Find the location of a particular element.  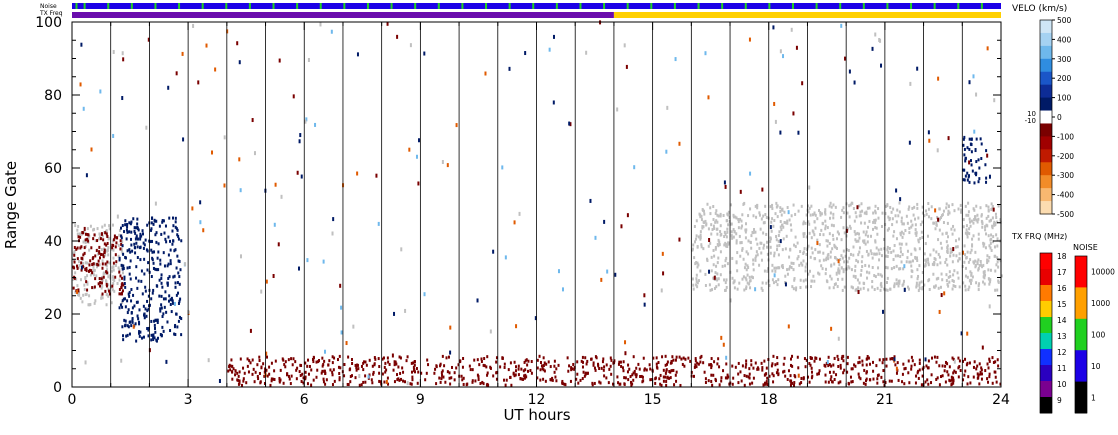

noise-bar-ticks is located at coordinates (529, 6).